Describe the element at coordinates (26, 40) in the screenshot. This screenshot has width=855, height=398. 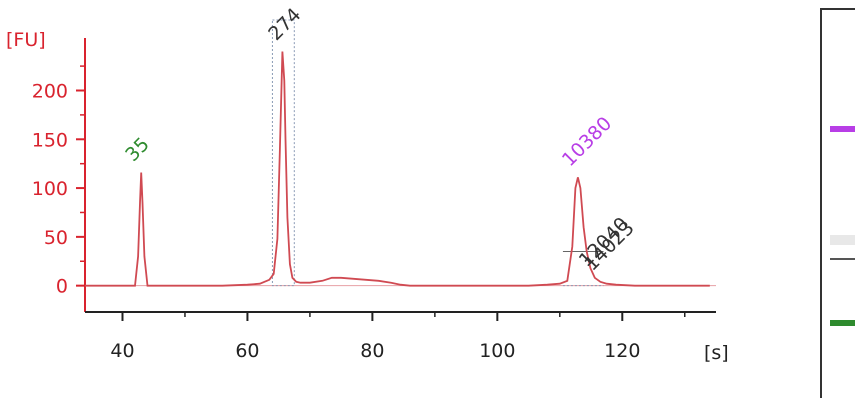
I see `y-axis-unit: [FU]` at that location.